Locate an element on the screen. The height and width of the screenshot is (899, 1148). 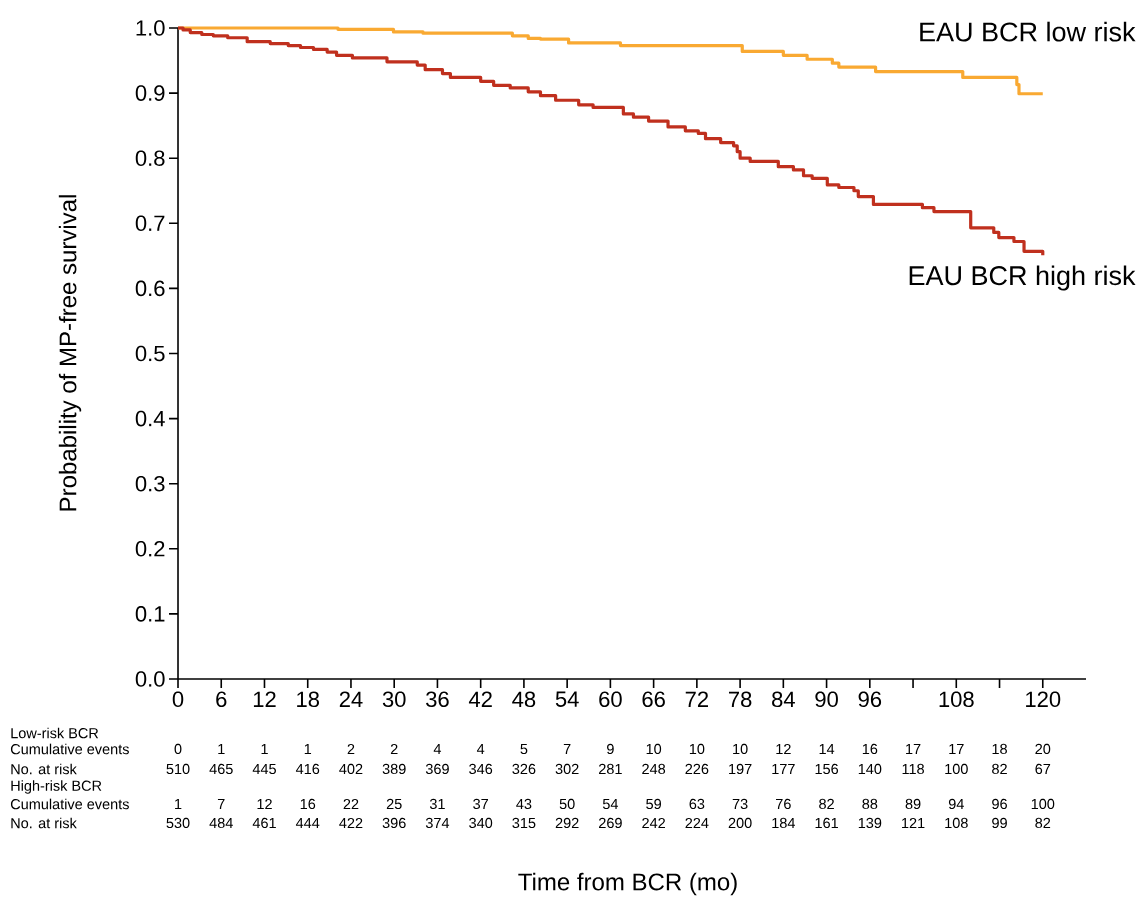
text: 461 is located at coordinates (264, 823).